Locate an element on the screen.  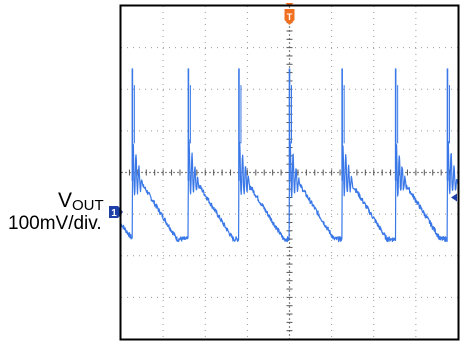
trigger-marker is located at coordinates (289, 17).